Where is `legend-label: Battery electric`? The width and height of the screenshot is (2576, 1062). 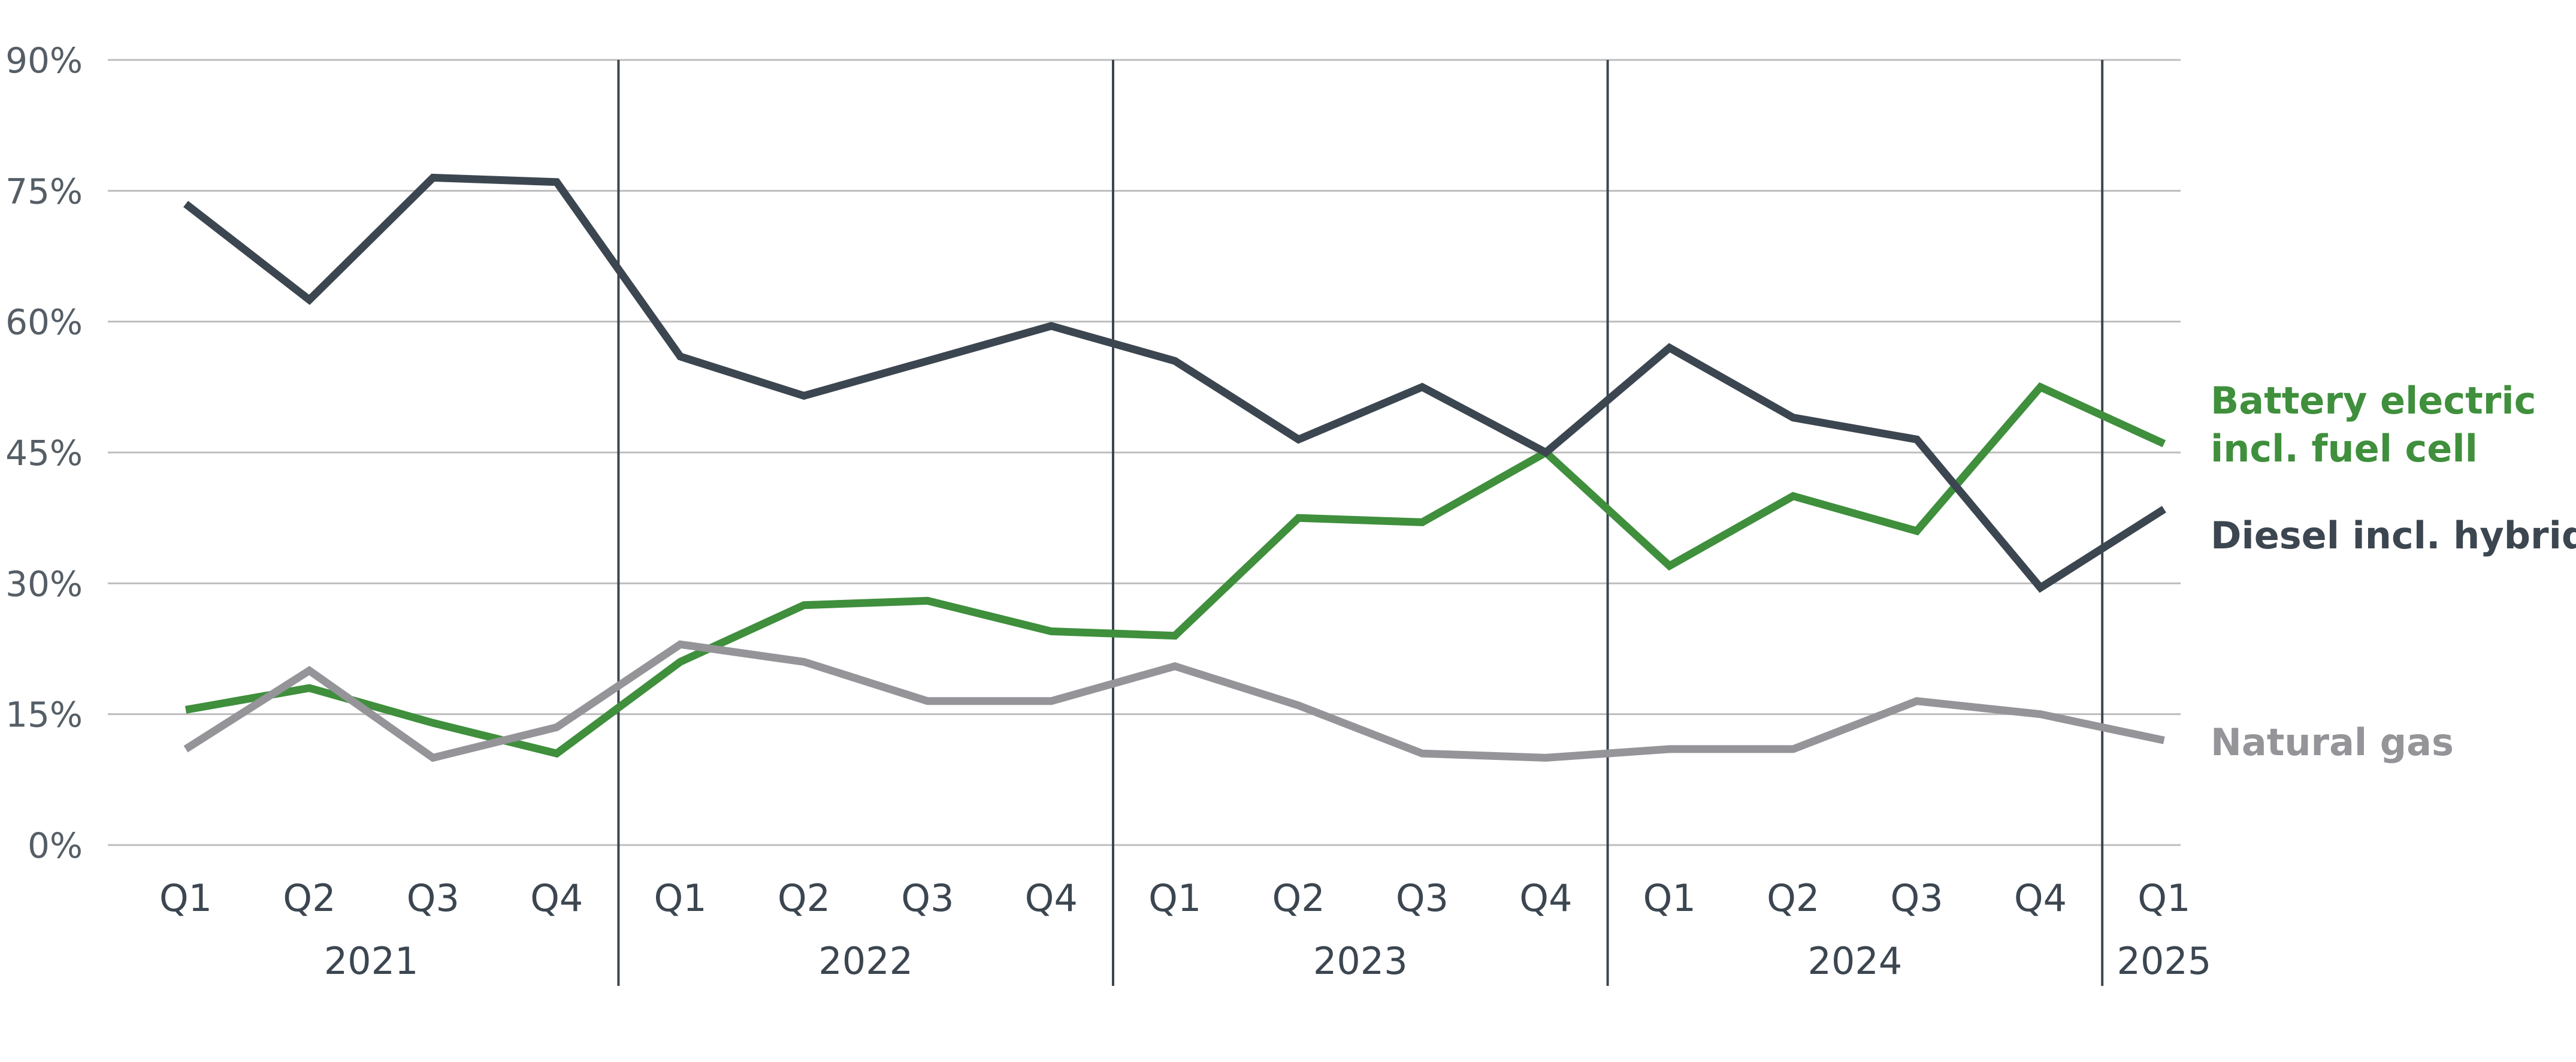 legend-label: Battery electric is located at coordinates (2373, 401).